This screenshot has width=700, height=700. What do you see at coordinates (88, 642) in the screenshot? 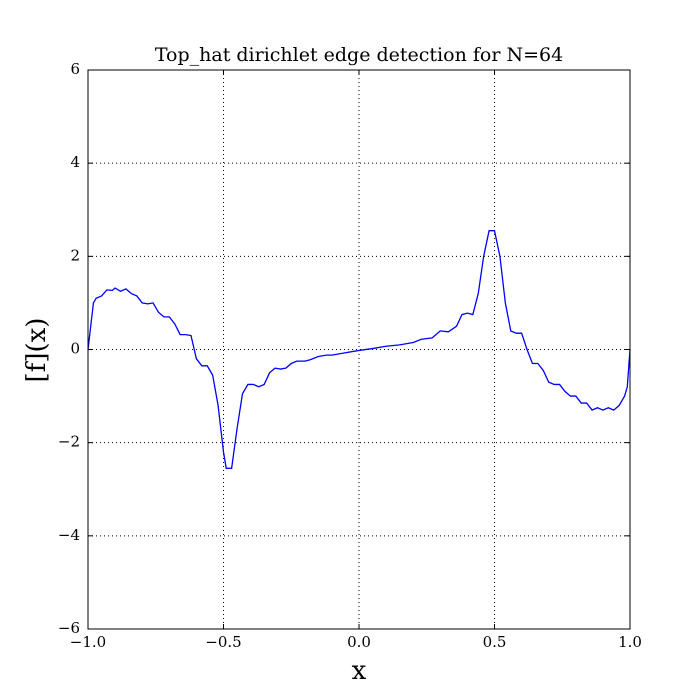
I see `x-tick-label: −1.0` at bounding box center [88, 642].